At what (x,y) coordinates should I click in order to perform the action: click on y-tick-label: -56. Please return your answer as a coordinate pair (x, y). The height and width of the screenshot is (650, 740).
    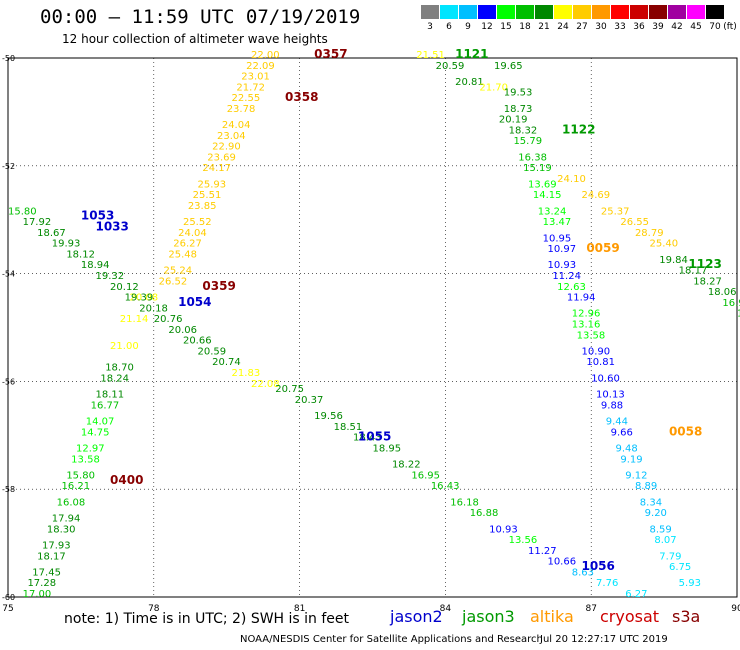
    Looking at the image, I should click on (8, 381).